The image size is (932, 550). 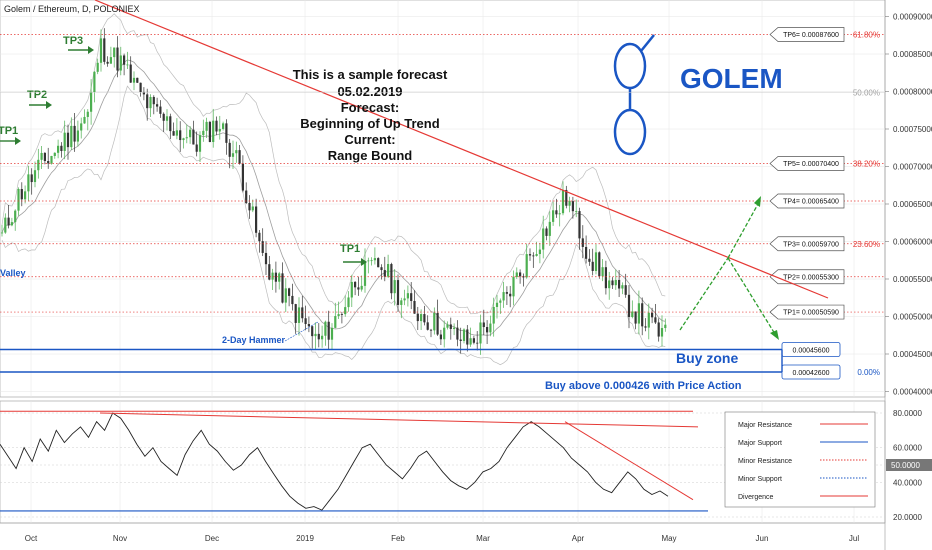 I want to click on fib-label: 50.00%, so click(x=866, y=92).